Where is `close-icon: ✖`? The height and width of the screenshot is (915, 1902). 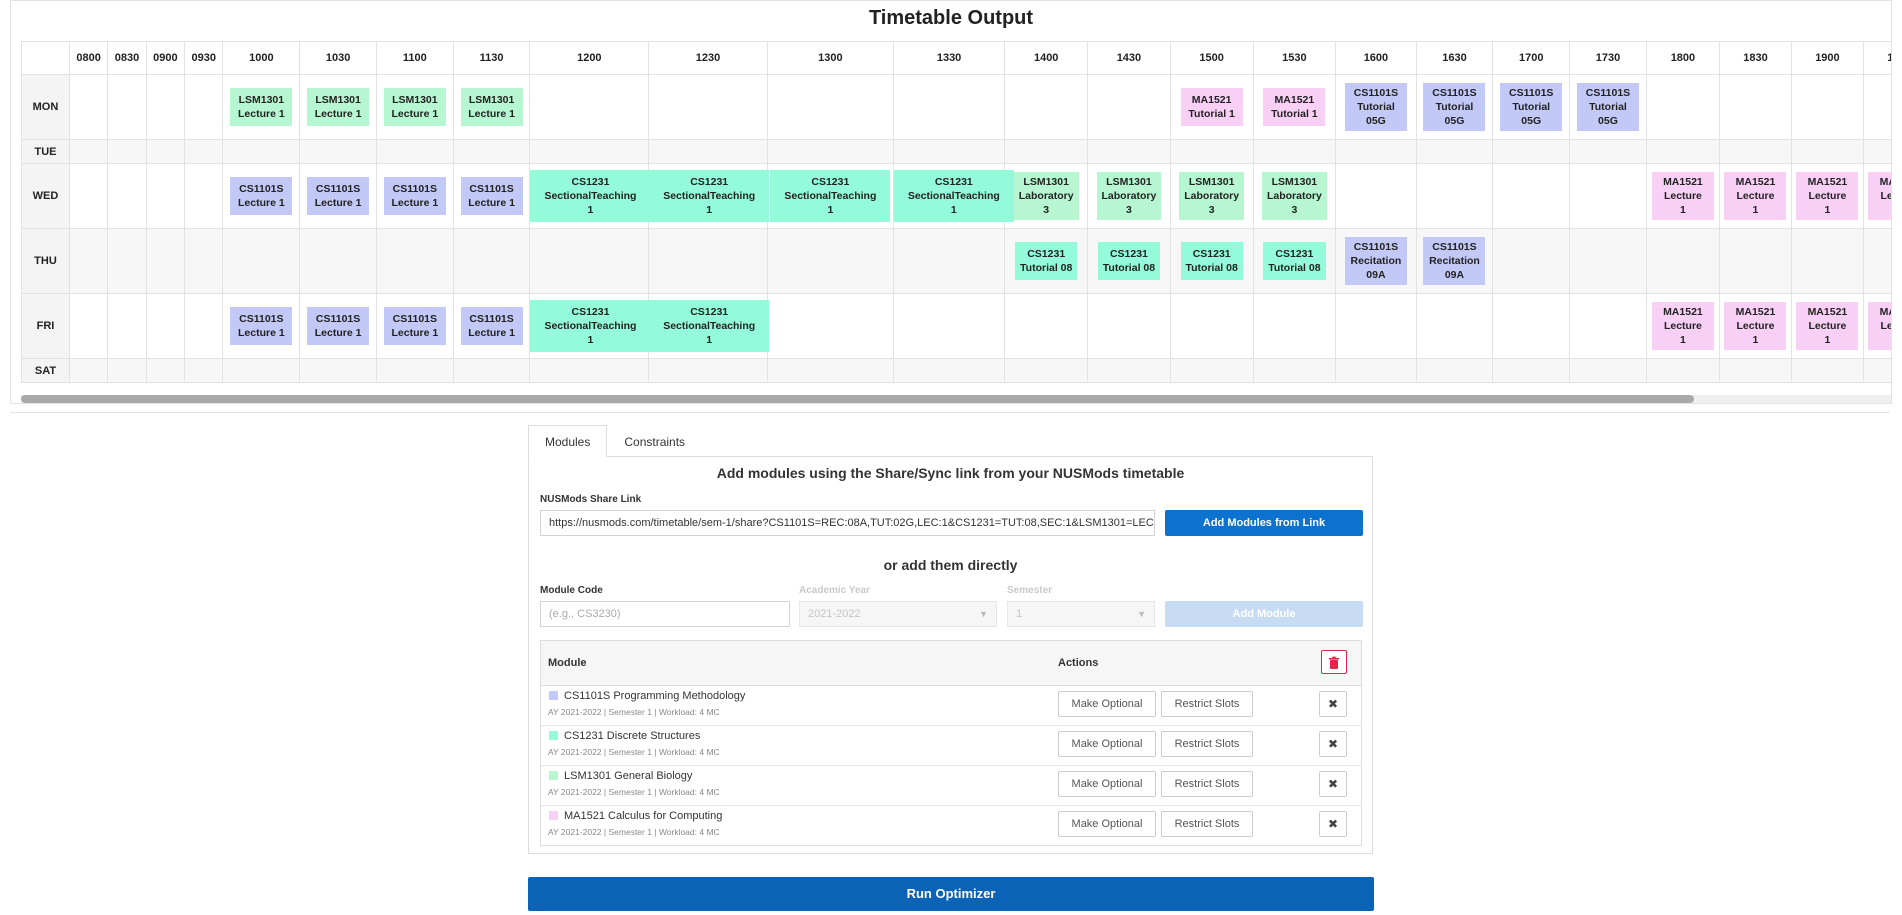
close-icon: ✖ is located at coordinates (1333, 824).